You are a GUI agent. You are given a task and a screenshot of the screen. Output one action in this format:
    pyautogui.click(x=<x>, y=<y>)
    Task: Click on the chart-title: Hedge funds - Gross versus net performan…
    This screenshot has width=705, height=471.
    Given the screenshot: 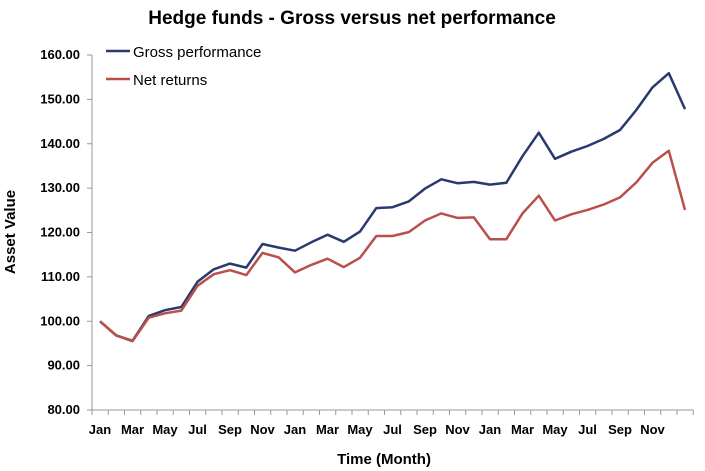 What is the action you would take?
    pyautogui.click(x=352, y=18)
    